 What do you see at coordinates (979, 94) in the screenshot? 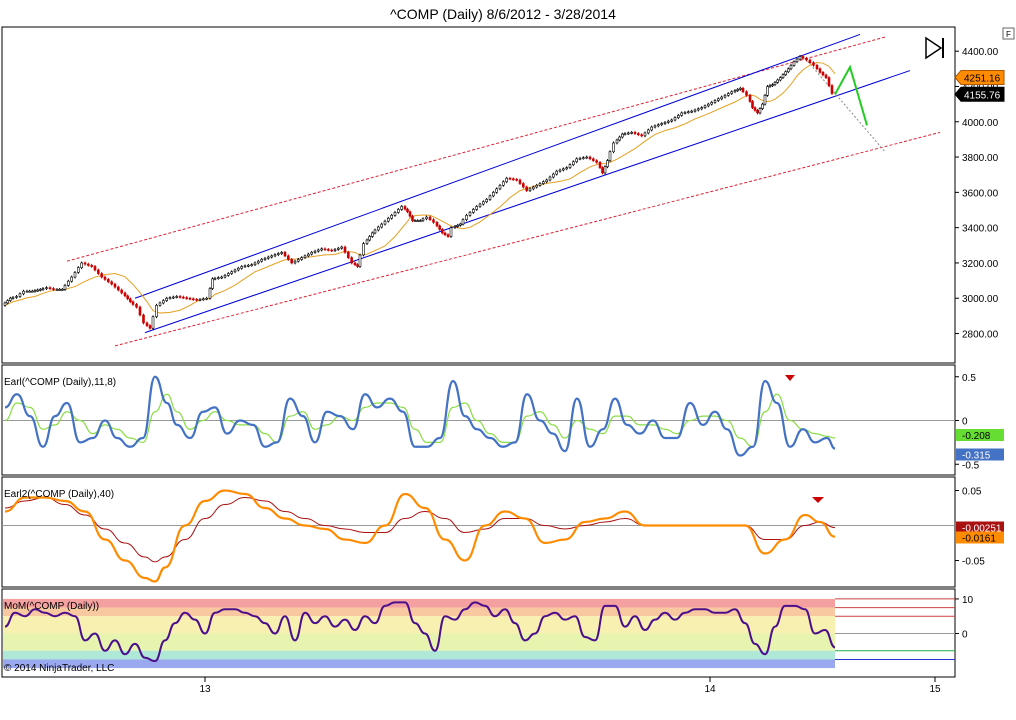
I see `last-price-tag` at bounding box center [979, 94].